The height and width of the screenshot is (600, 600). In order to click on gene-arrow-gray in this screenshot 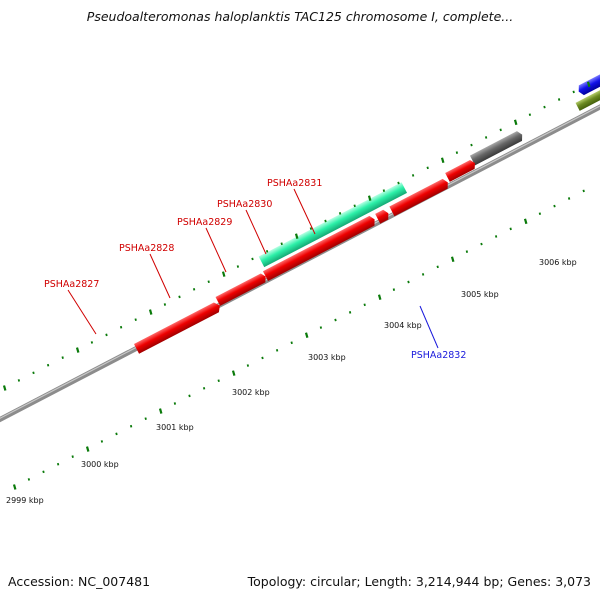, I will do `click(497, 148)`.